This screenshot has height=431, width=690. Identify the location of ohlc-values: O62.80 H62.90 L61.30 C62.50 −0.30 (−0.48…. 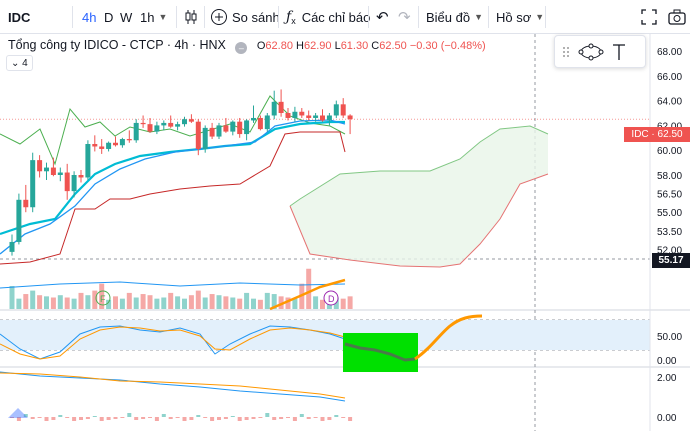
(371, 46).